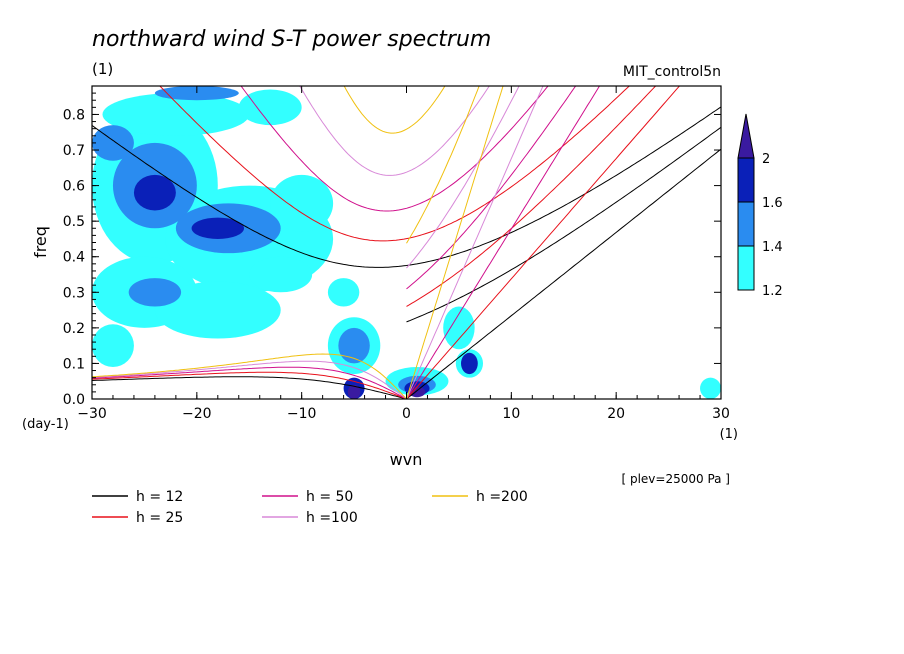 The image size is (904, 654). What do you see at coordinates (672, 72) in the screenshot?
I see `run-label: MIT_control5n` at bounding box center [672, 72].